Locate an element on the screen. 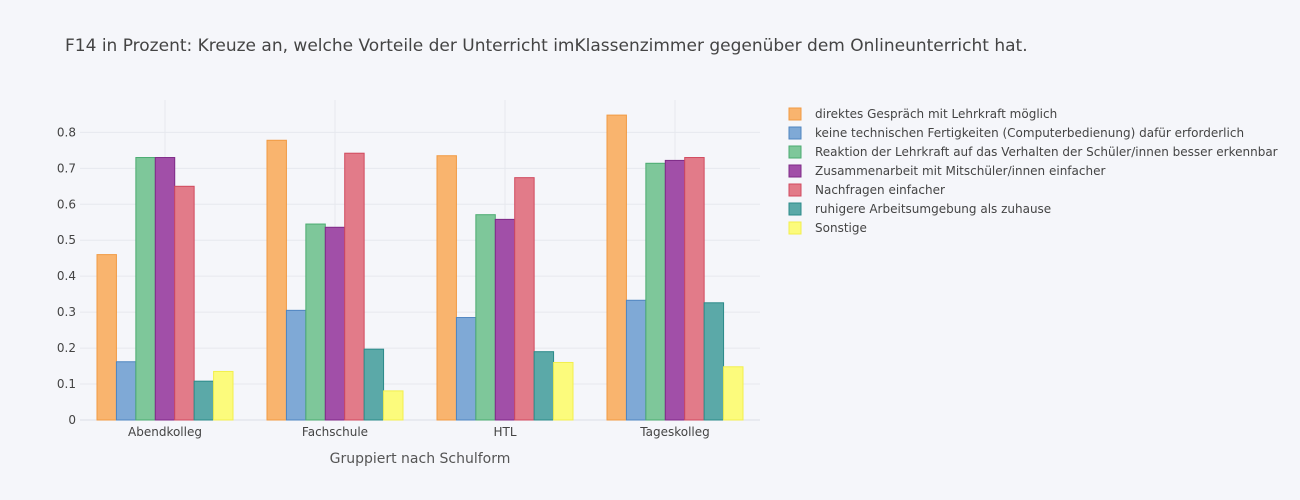 Image resolution: width=1300 pixels, height=500 pixels. legend-label: Sonstige is located at coordinates (841, 228).